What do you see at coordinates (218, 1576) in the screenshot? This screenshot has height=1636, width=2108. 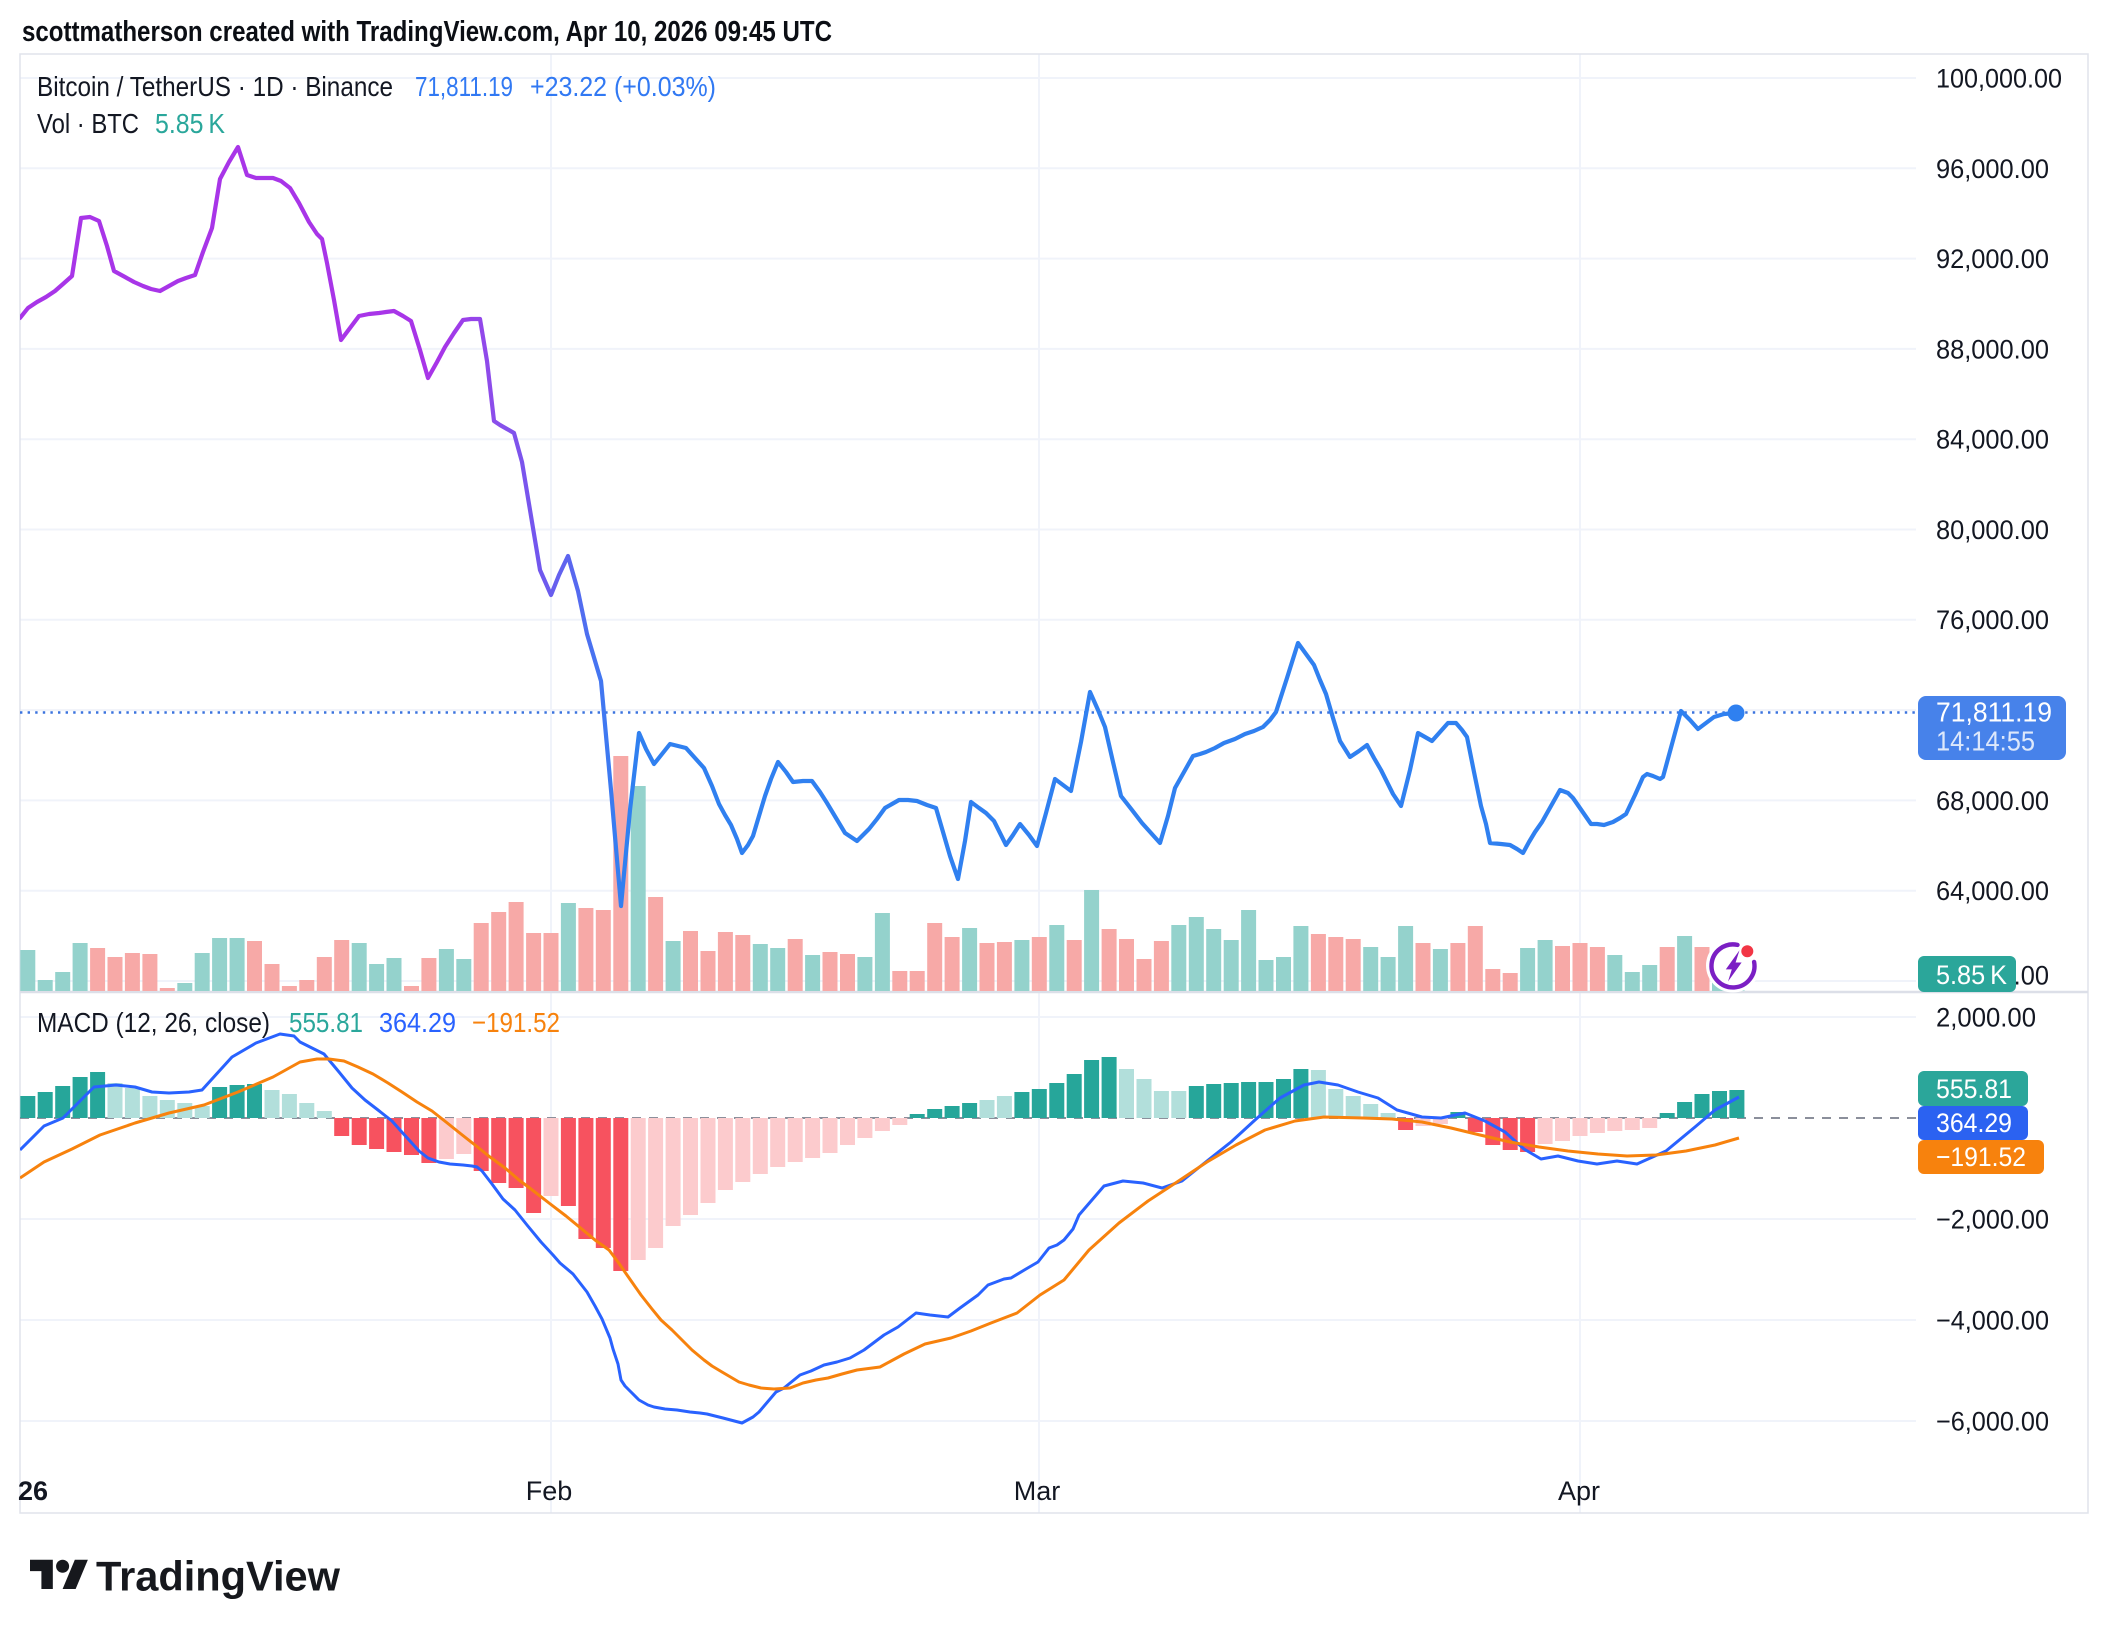 I see `svg-text: TradingView` at bounding box center [218, 1576].